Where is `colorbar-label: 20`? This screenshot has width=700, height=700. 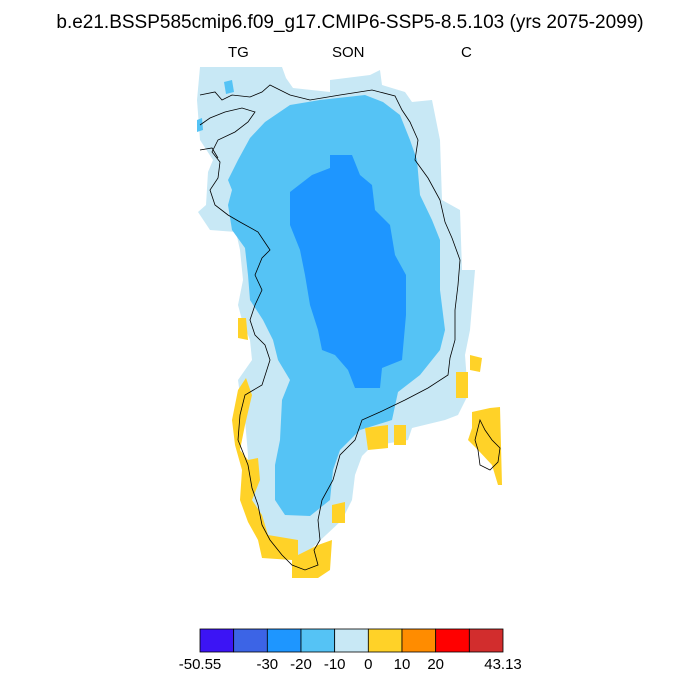 colorbar-label: 20 is located at coordinates (436, 664).